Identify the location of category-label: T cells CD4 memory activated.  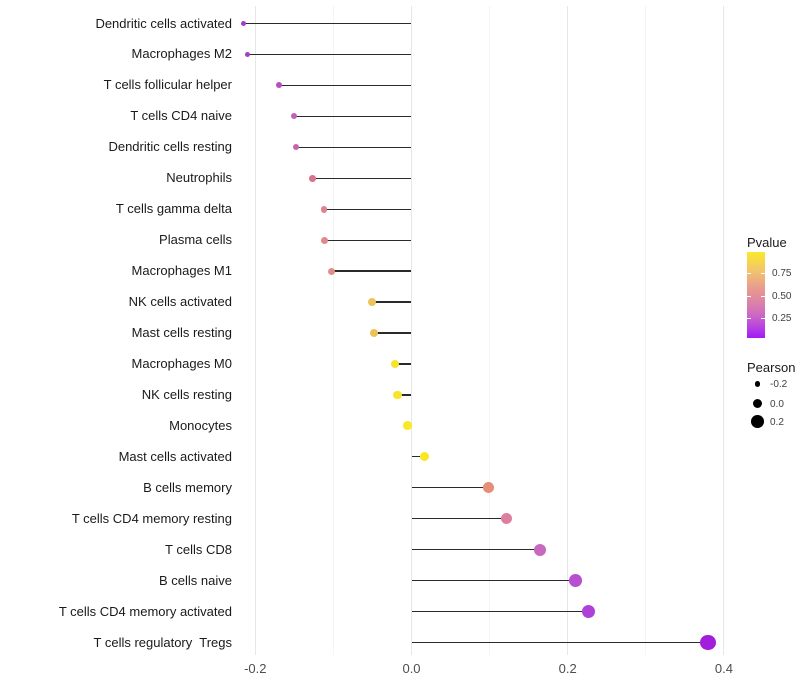
(145, 611).